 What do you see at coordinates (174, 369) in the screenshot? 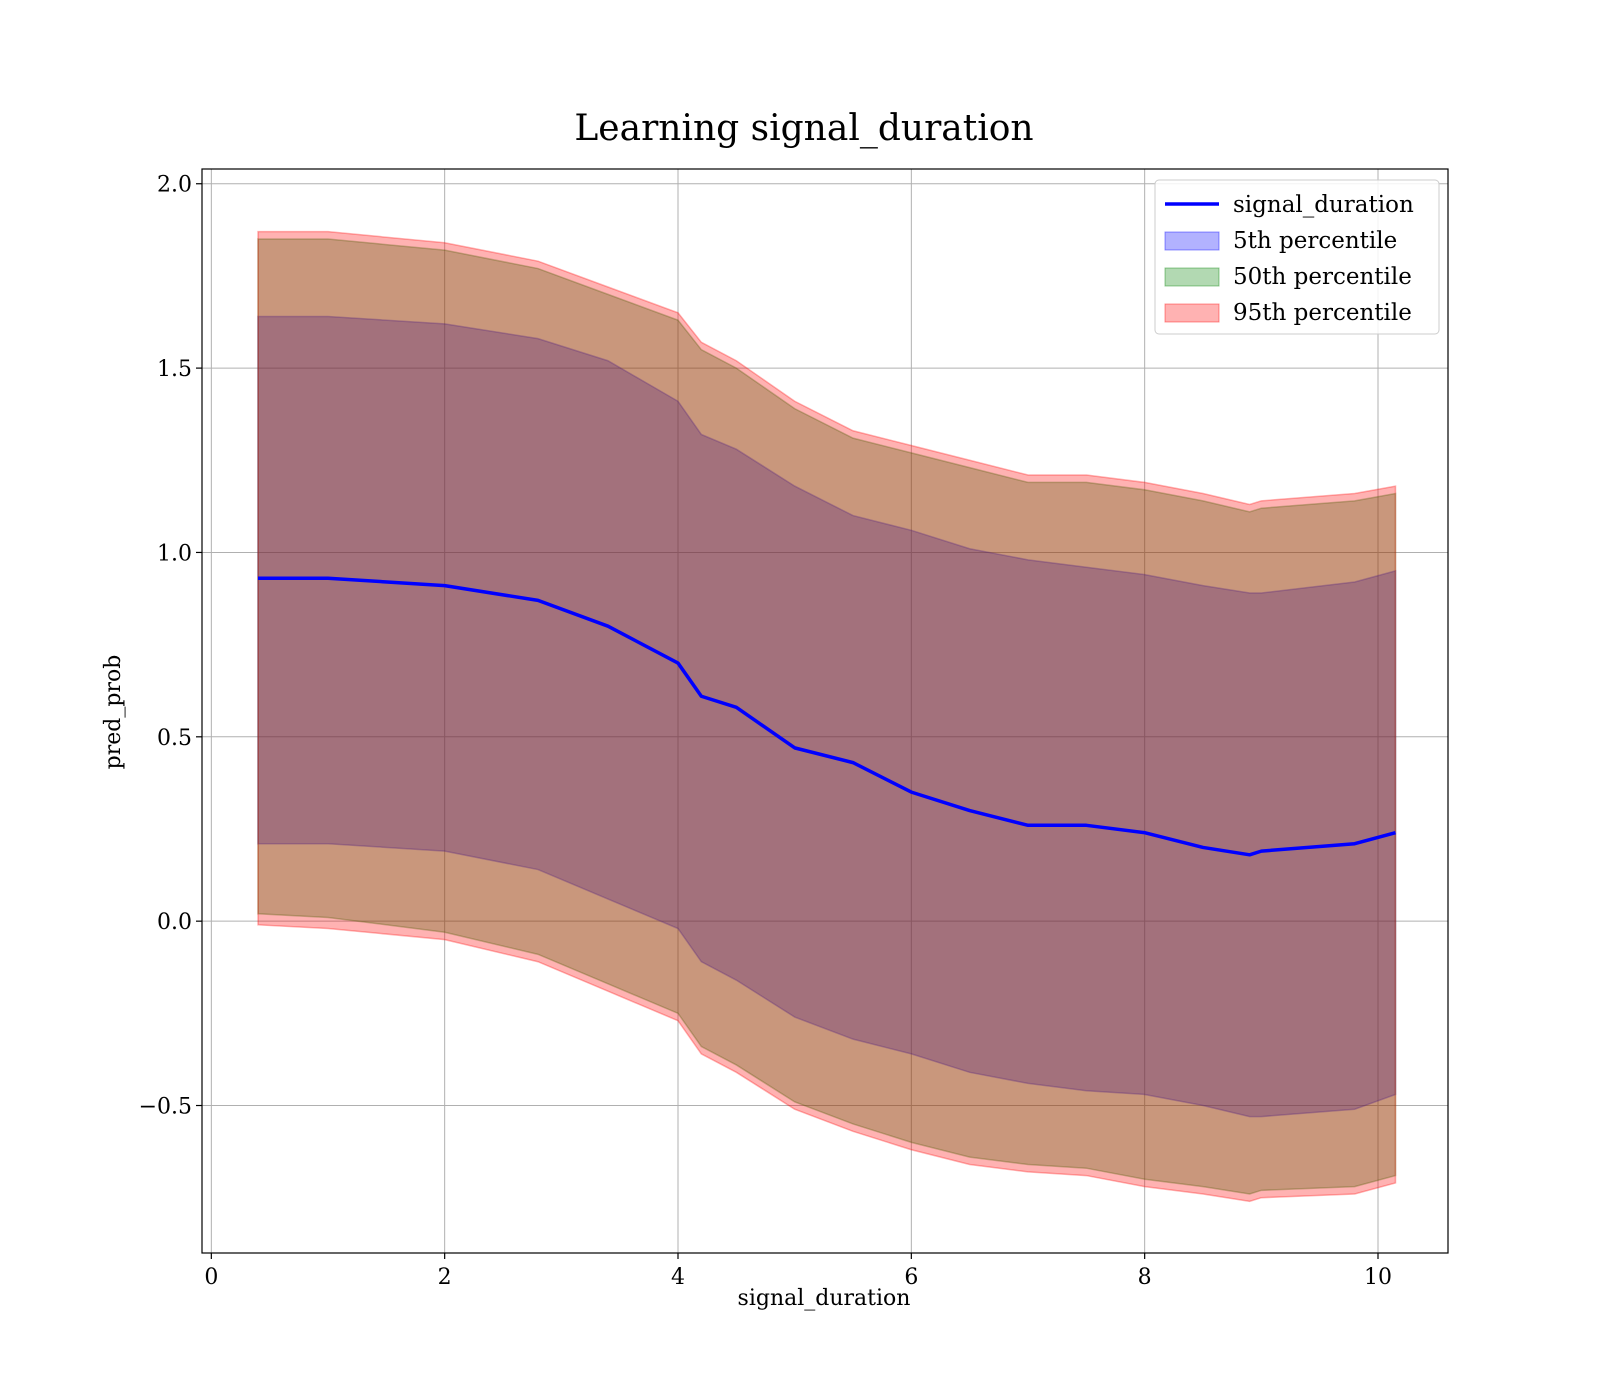
I see `y-tick-label: 1.5` at bounding box center [174, 369].